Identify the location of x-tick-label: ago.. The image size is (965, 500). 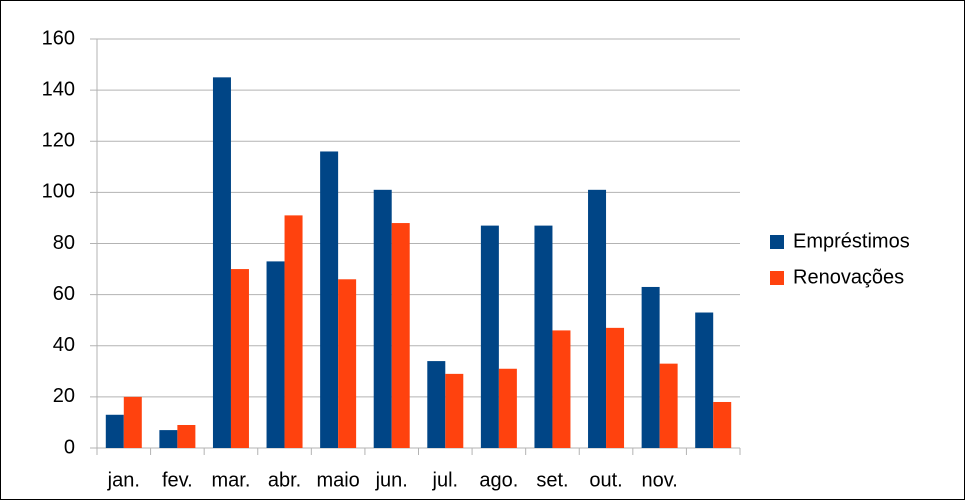
(498, 480).